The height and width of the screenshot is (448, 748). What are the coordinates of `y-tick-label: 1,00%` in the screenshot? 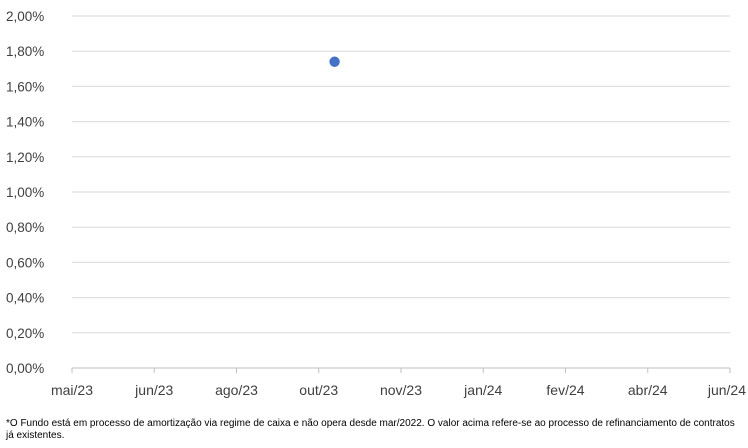 It's located at (25, 192).